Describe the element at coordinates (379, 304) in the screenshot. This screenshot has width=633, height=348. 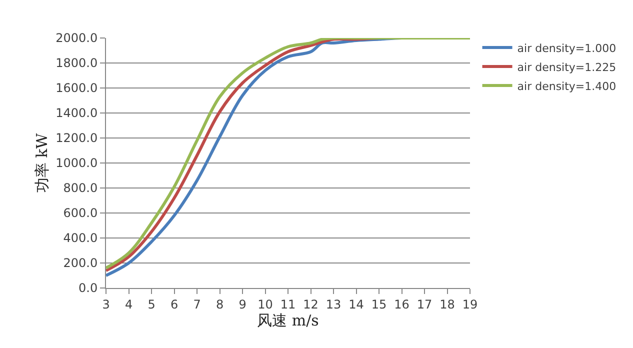
I see `x-tick-label: 15` at that location.